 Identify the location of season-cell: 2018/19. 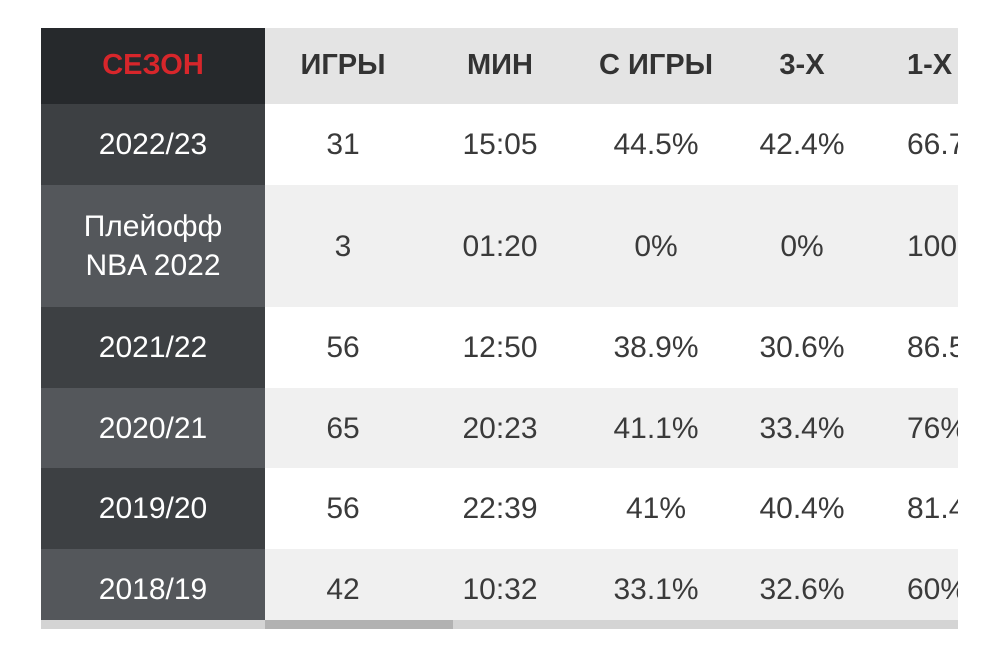
(153, 589).